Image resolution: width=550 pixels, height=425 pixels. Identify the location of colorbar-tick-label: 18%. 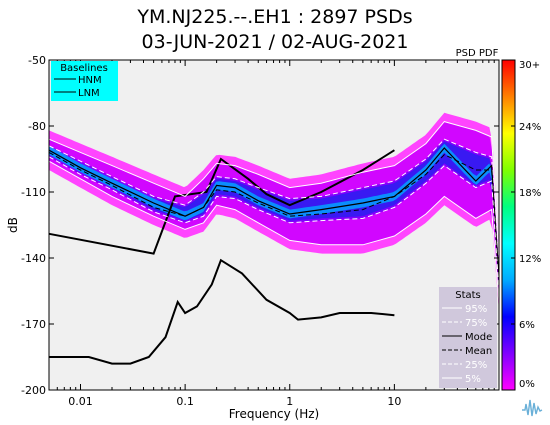
(530, 193).